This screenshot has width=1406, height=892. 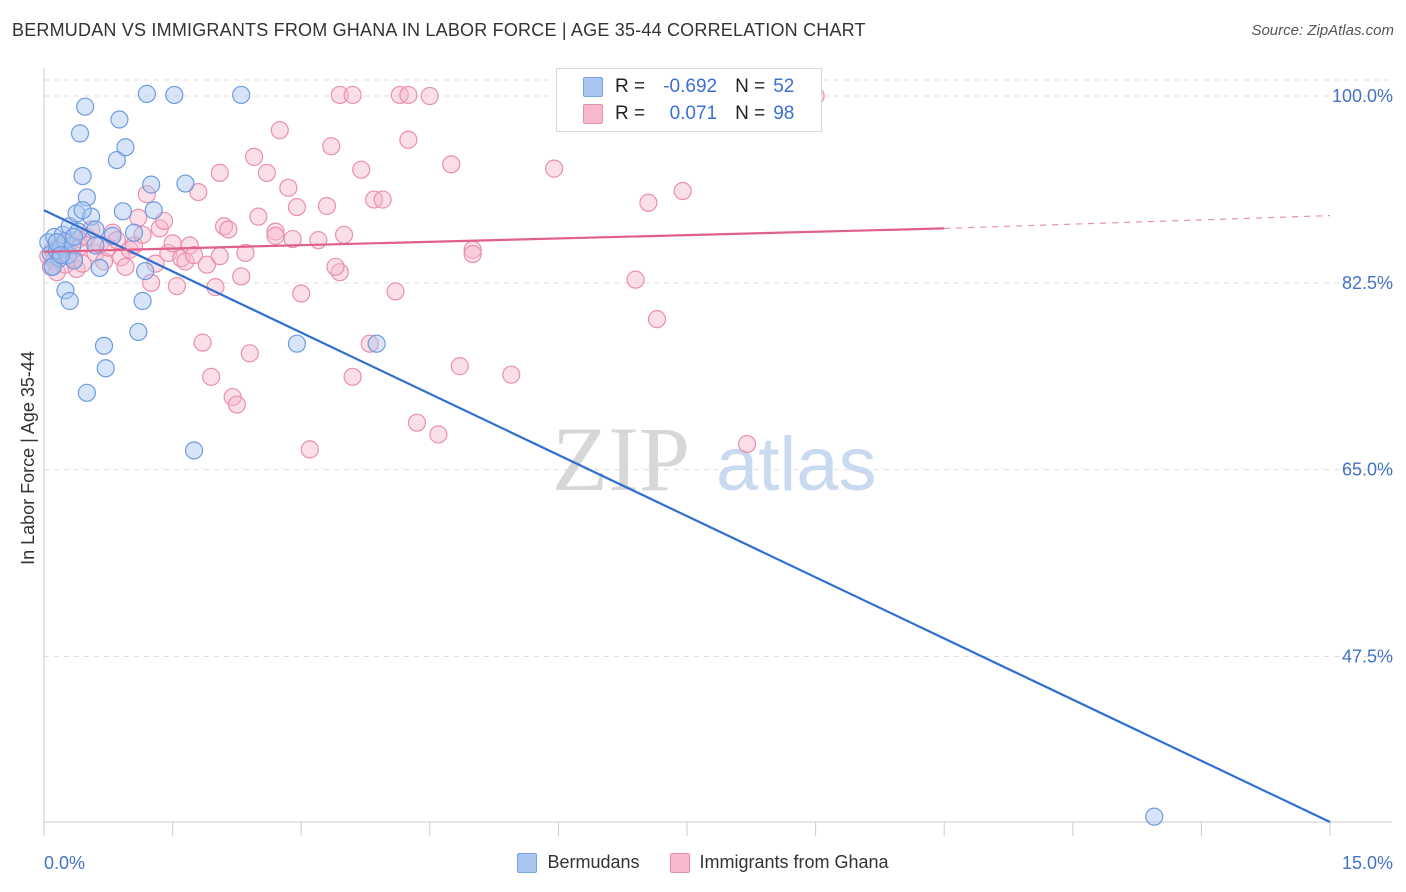 What do you see at coordinates (1367, 283) in the screenshot?
I see `y-tick-label: 82.5%` at bounding box center [1367, 283].